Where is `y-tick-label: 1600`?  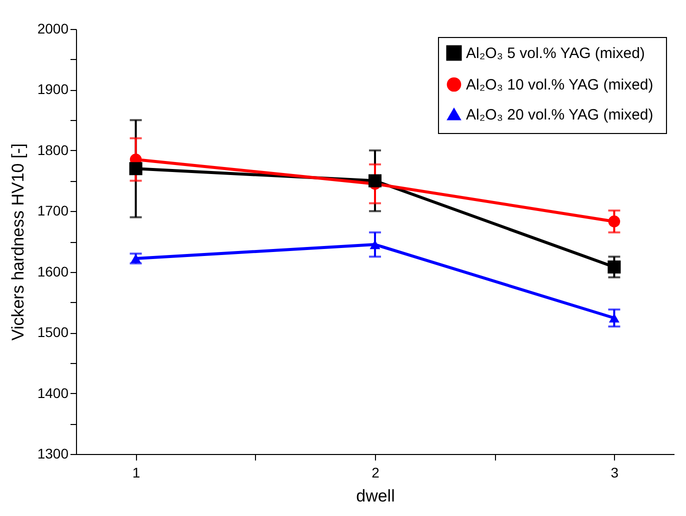
y-tick-label: 1600 is located at coordinates (53, 271).